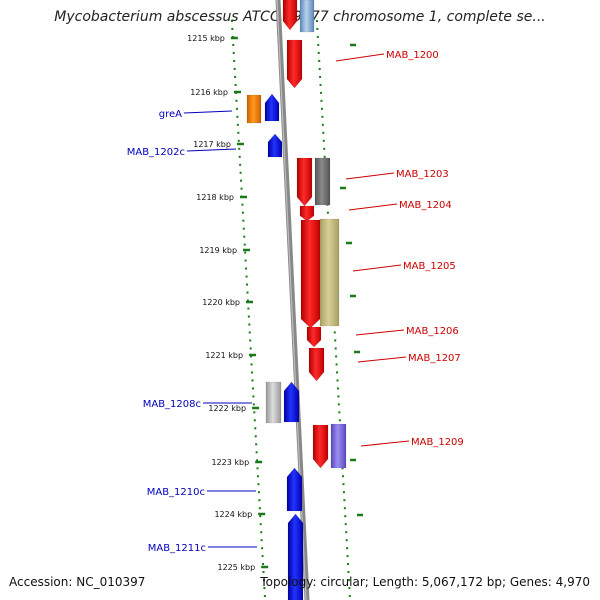  I want to click on reverse-gene-label: MAB_1202c, so click(156, 152).